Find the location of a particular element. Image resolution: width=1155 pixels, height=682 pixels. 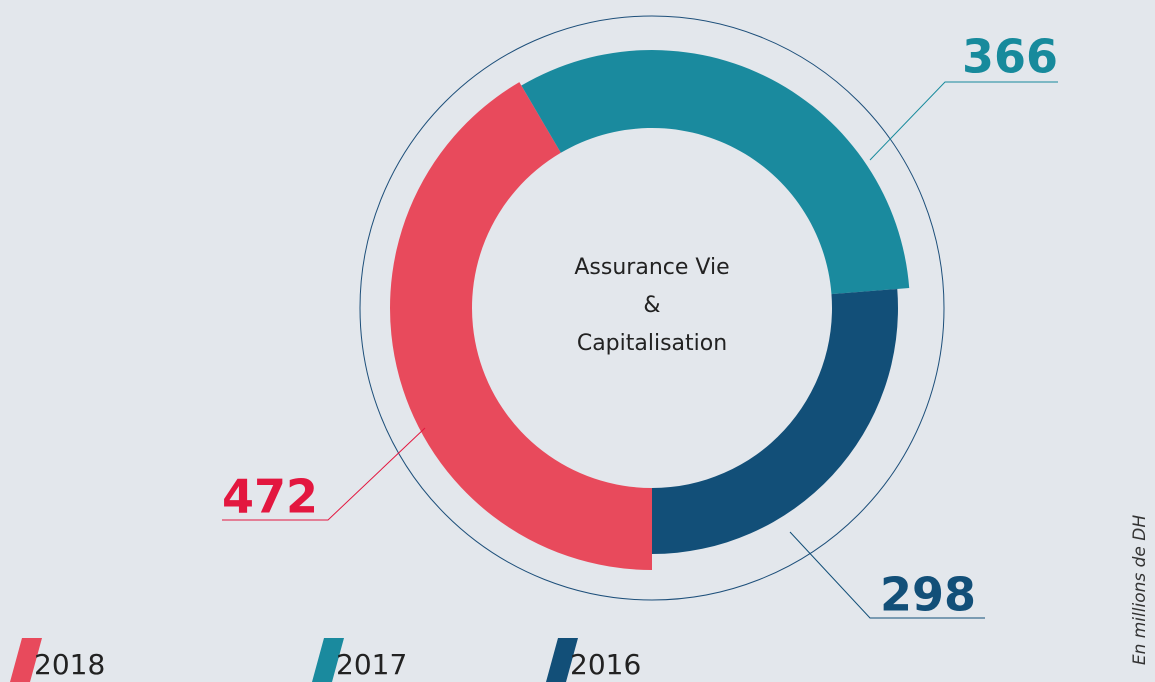

value-label: 366 is located at coordinates (1010, 57).